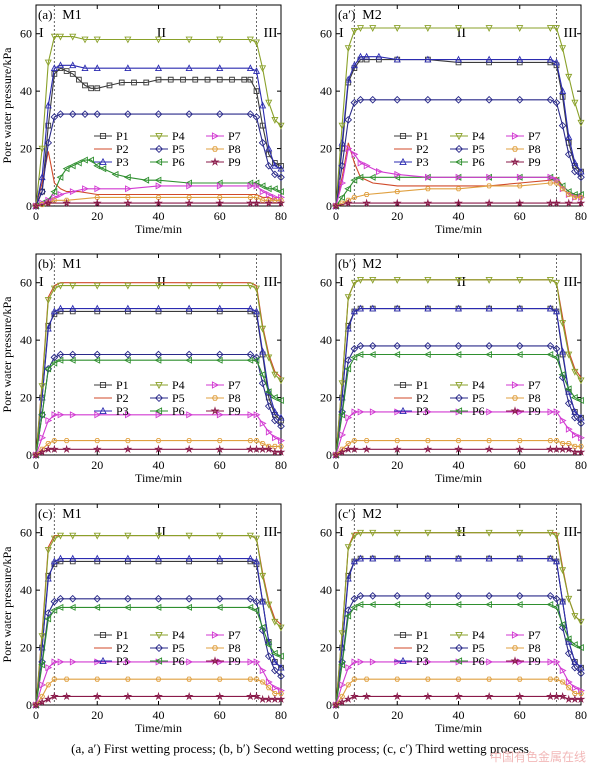 The width and height of the screenshot is (600, 765). I want to click on series-P3, so click(458, 130).